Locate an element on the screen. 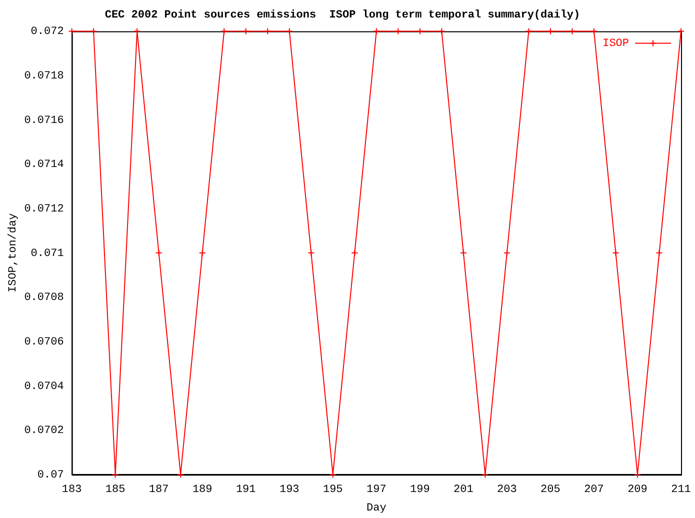  y-tick-label: 0.0708 is located at coordinates (44, 298).